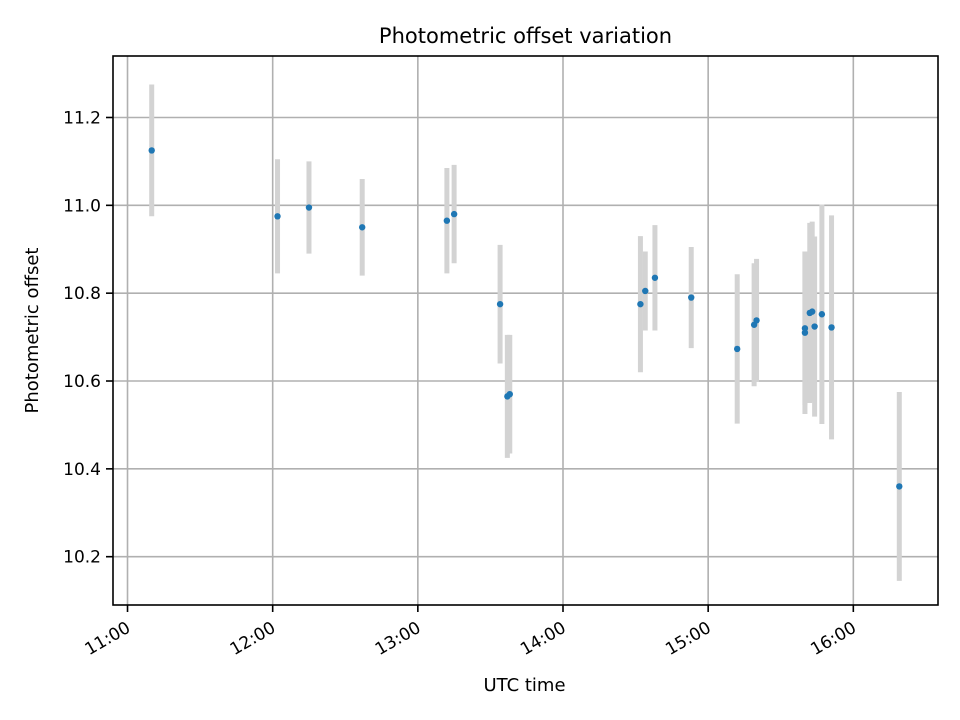 This screenshot has width=960, height=720. I want to click on chart-title: Photometric offset variation, so click(525, 36).